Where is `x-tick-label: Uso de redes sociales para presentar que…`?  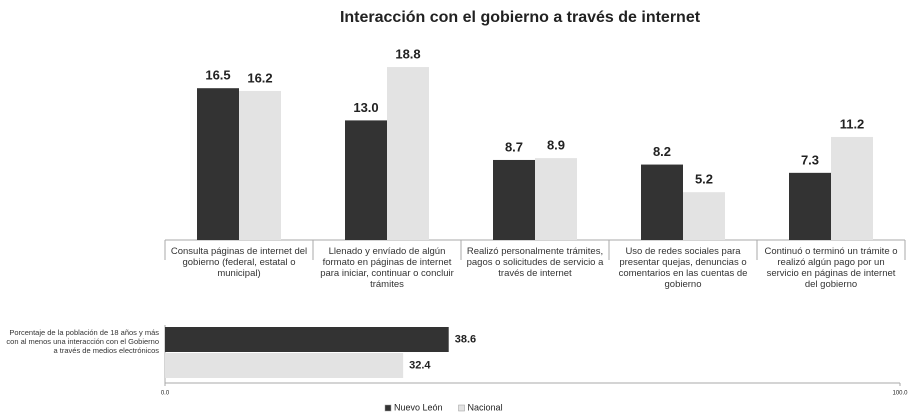 x-tick-label: Uso de redes sociales para presentar que… is located at coordinates (683, 268).